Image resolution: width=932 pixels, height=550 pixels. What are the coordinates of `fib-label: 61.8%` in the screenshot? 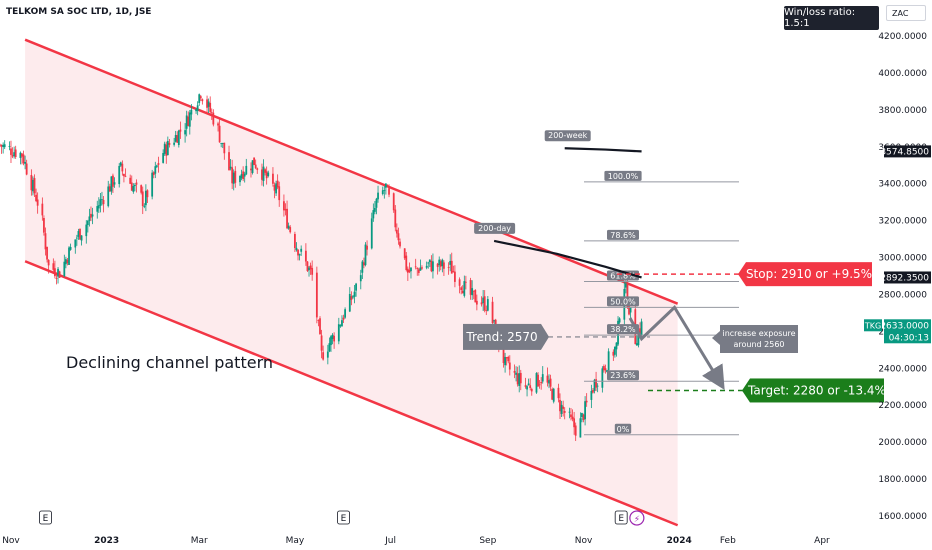 It's located at (623, 276).